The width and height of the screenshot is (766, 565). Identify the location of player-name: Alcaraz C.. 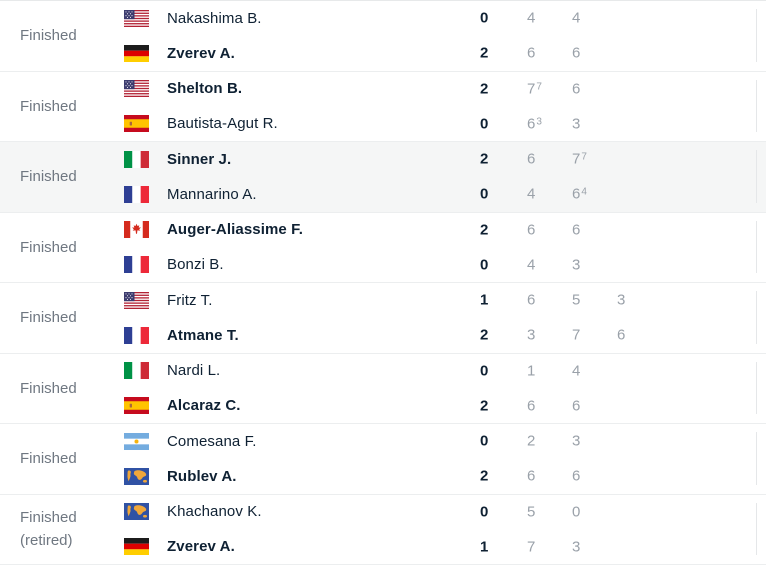
(204, 406).